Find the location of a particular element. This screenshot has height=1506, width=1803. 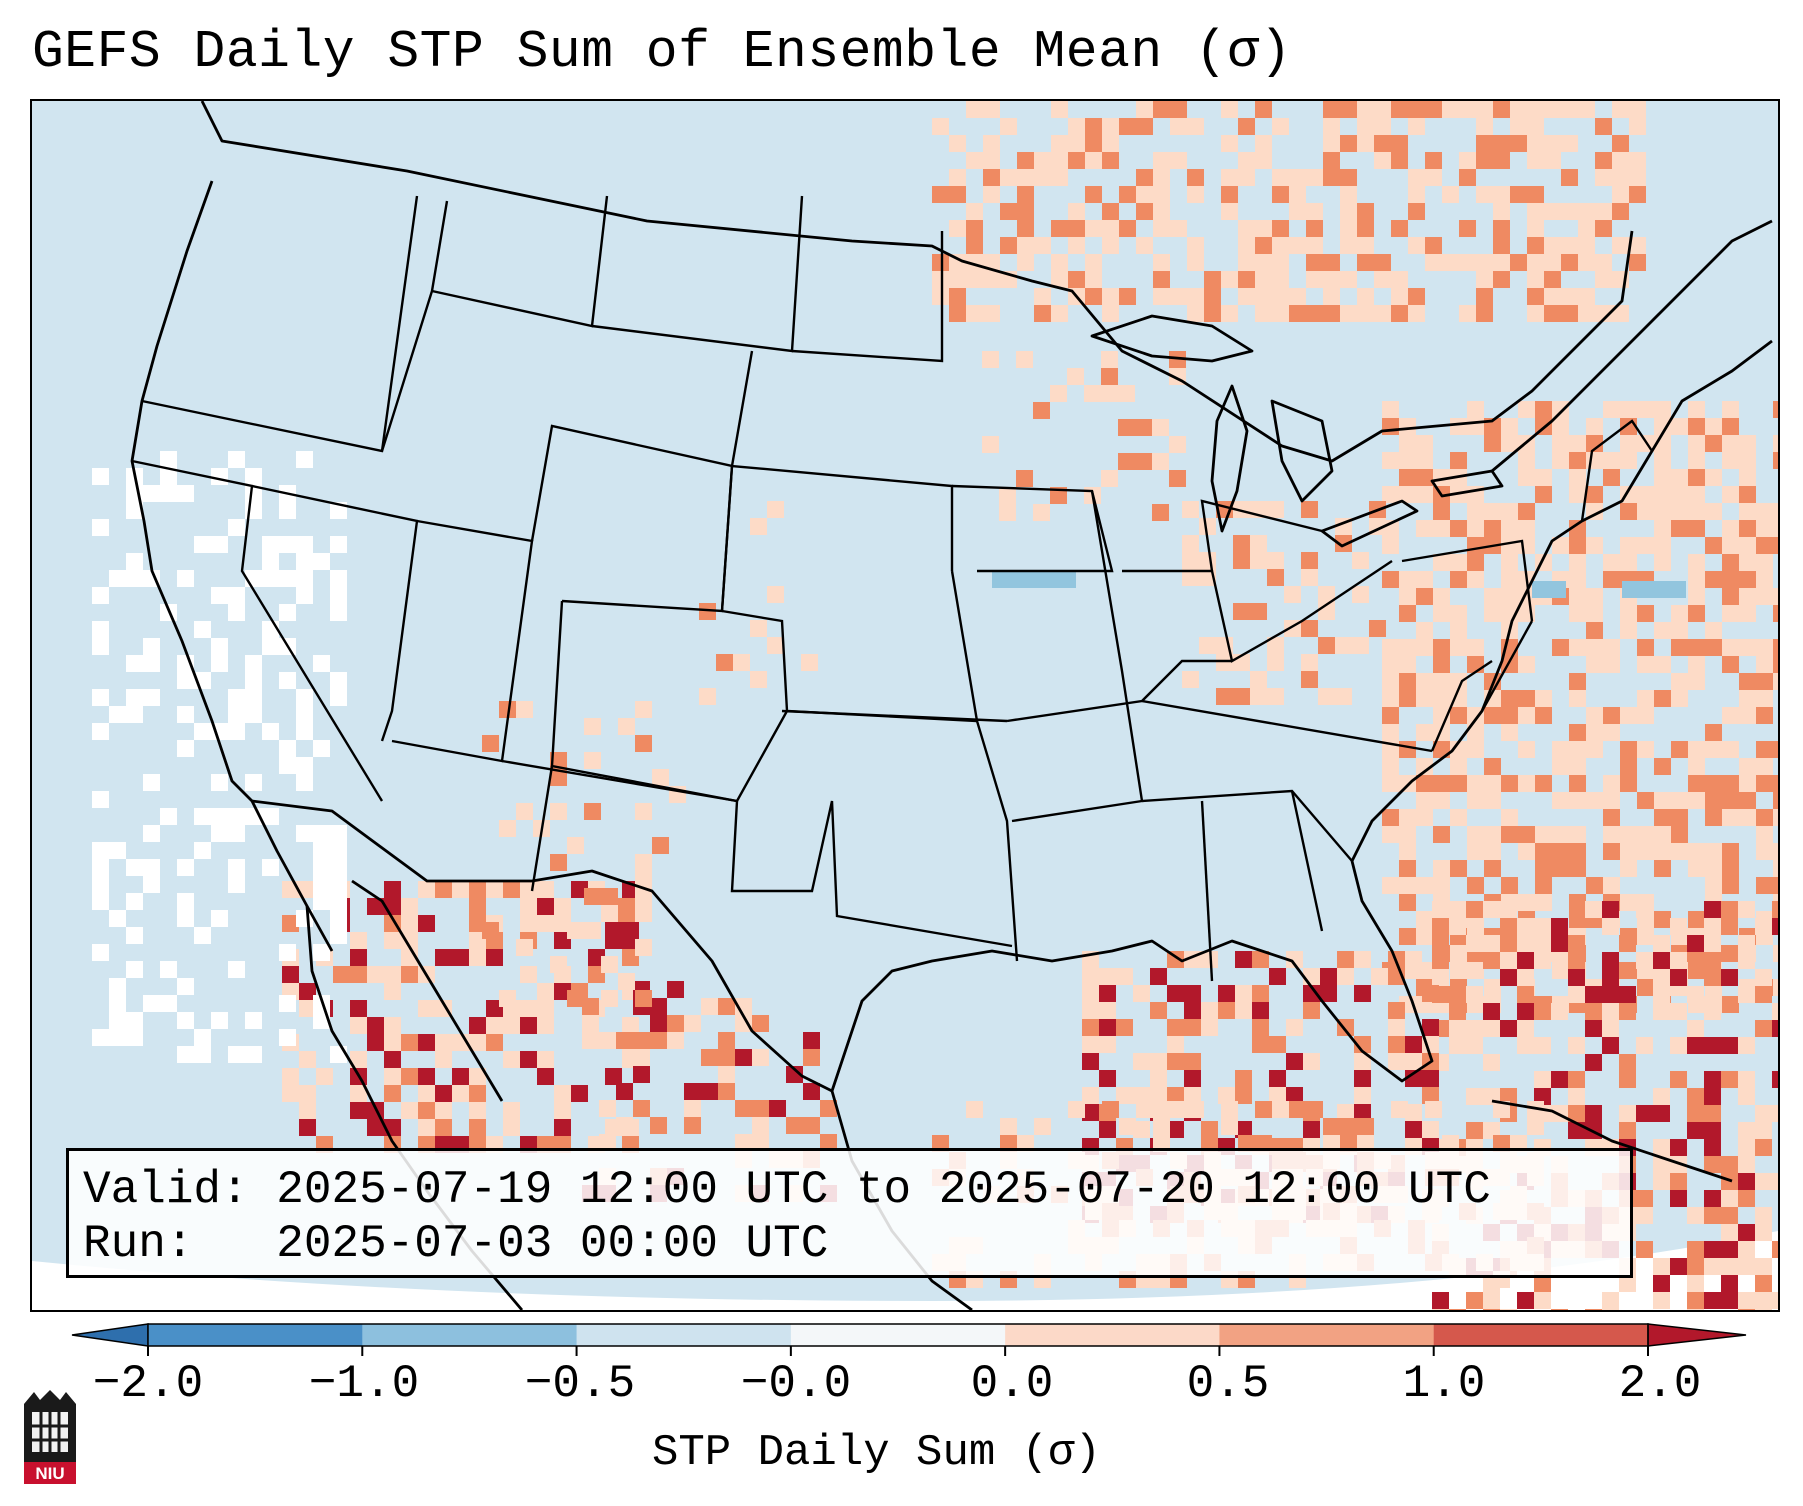

run-label: Run: is located at coordinates (138, 1244).